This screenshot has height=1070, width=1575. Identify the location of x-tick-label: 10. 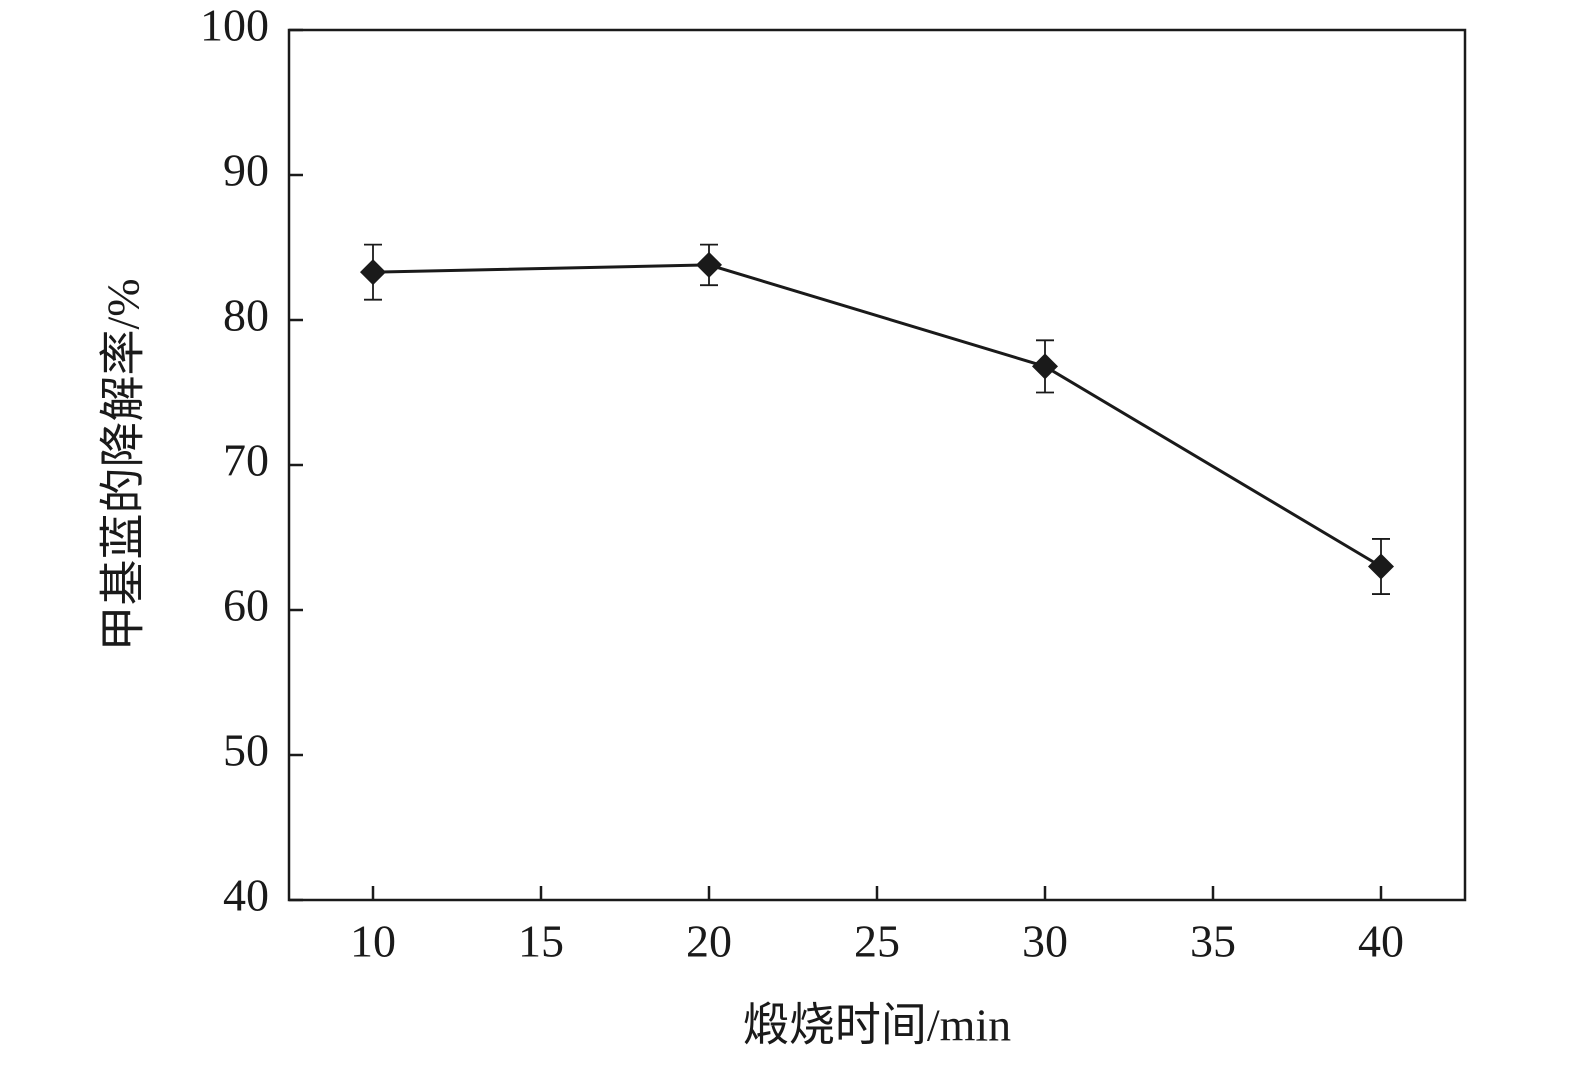
(373, 941).